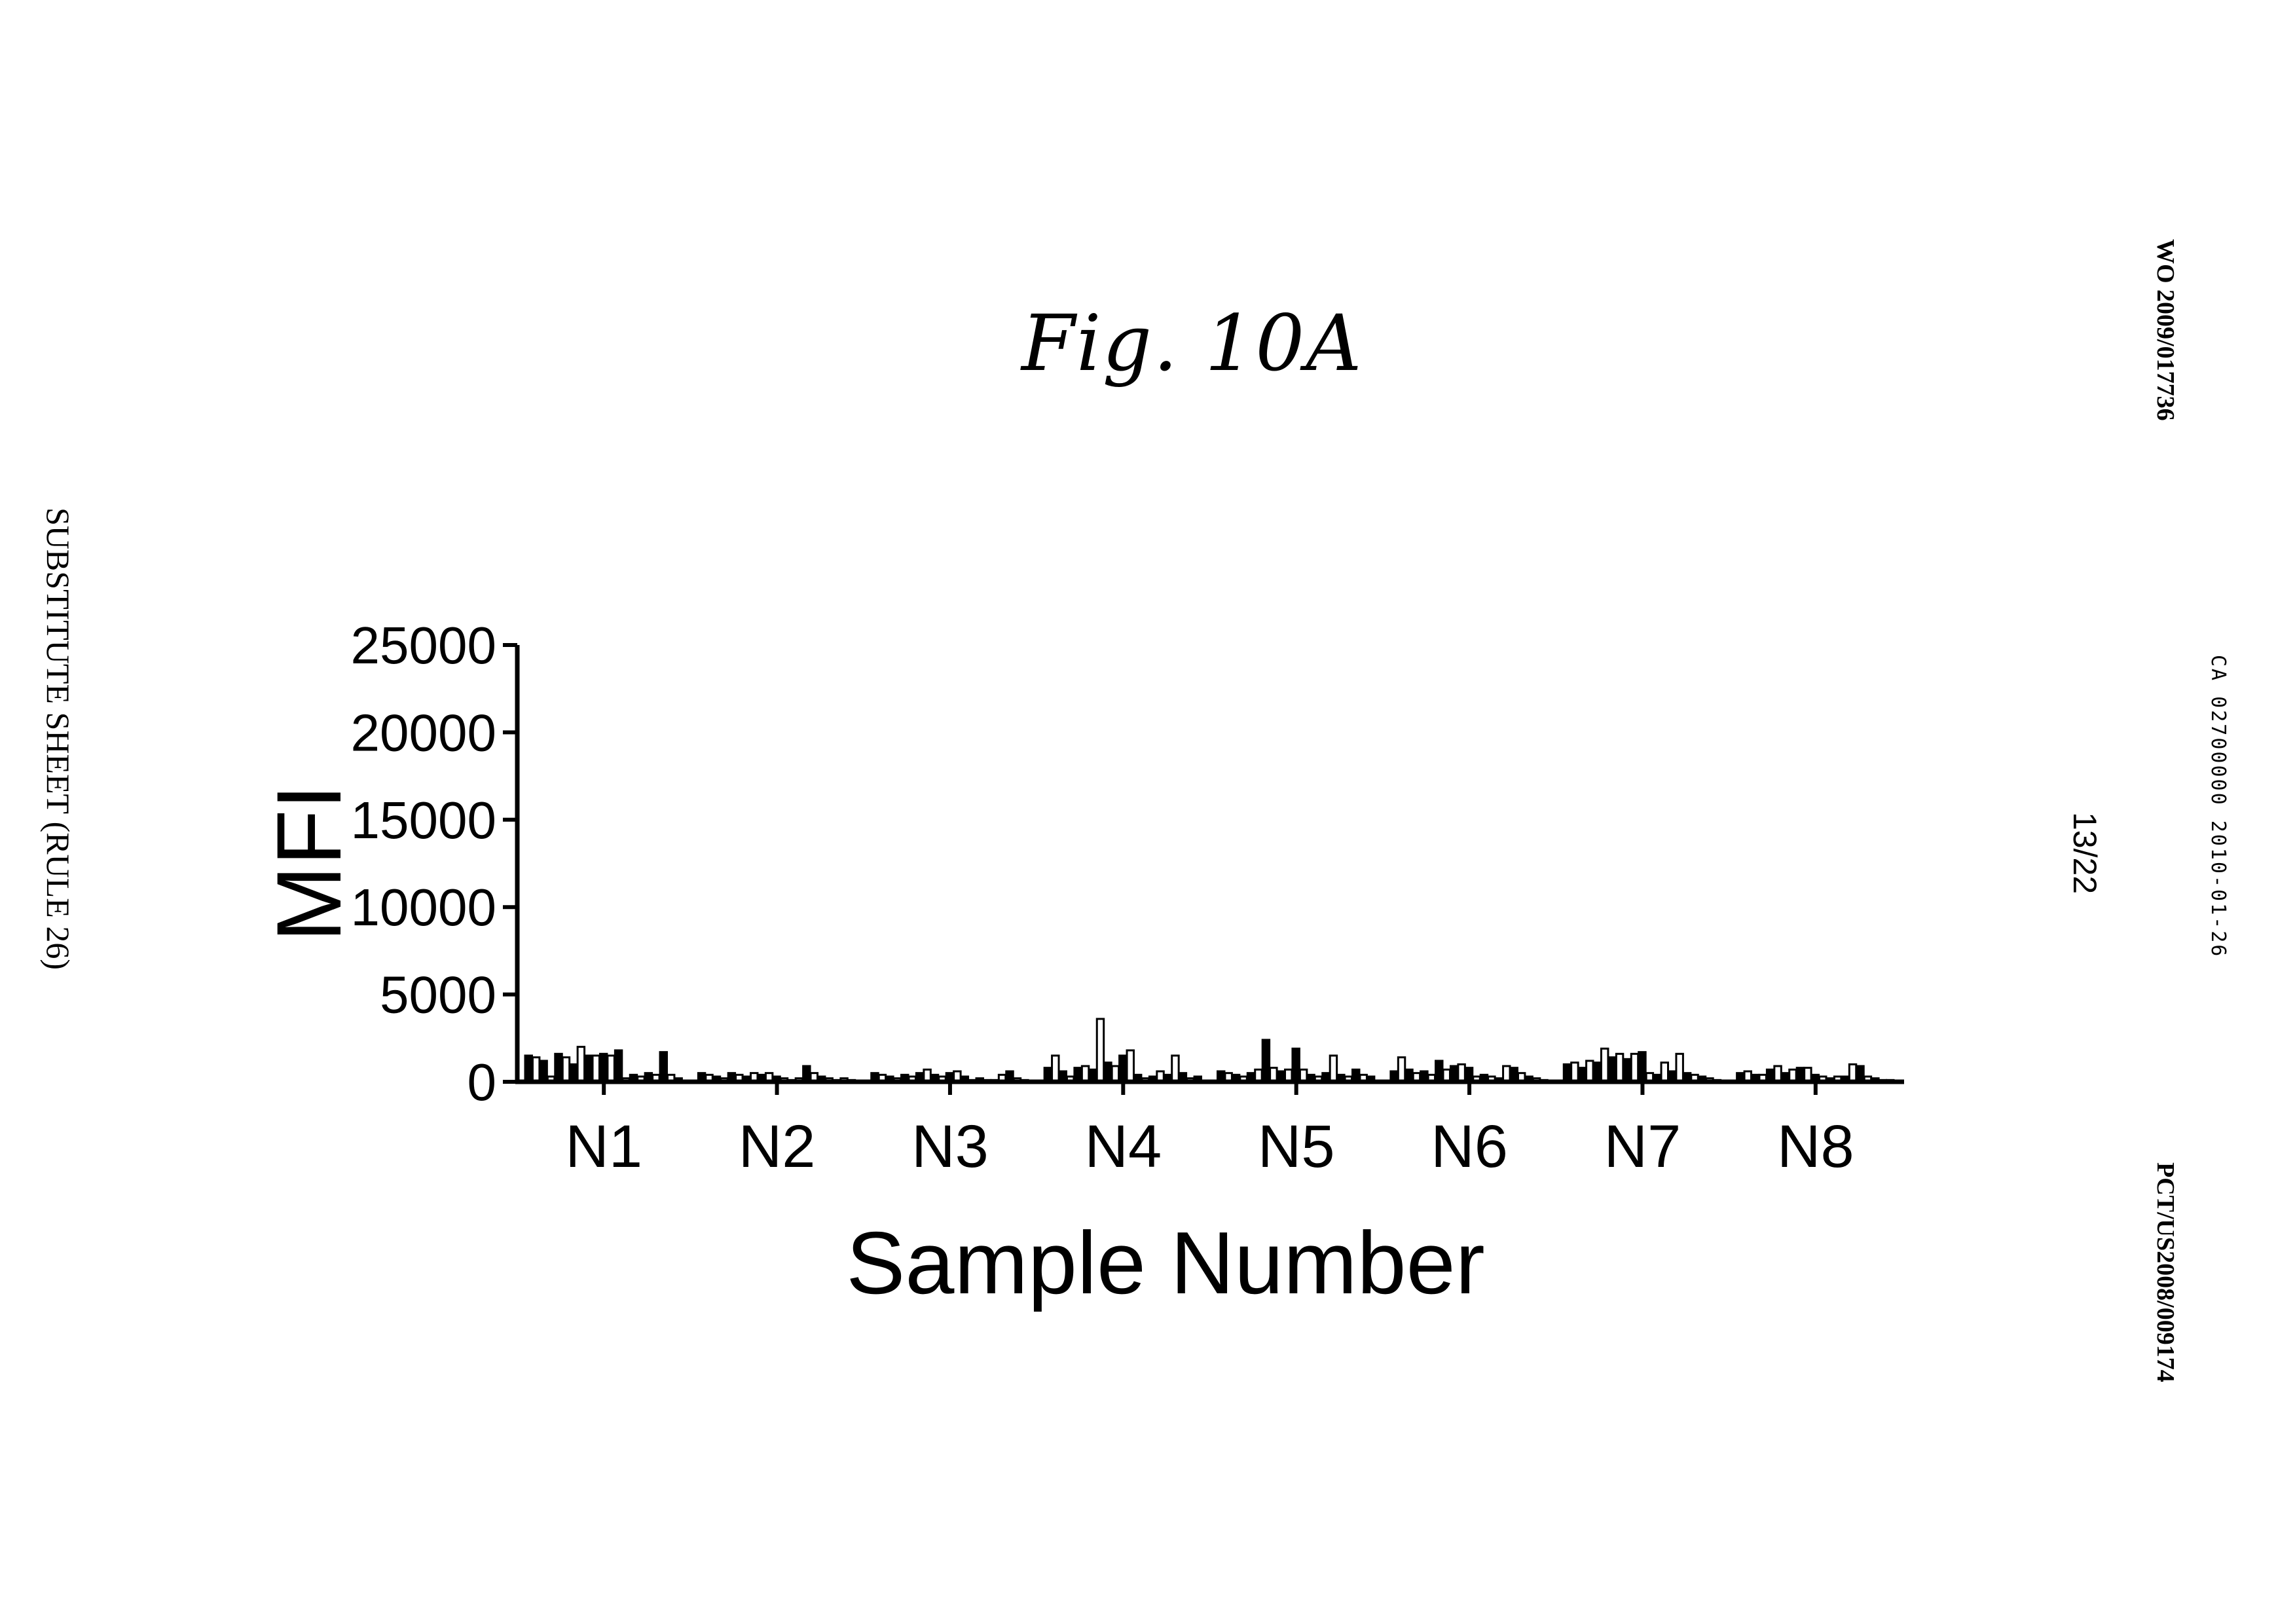  I want to click on y-tick-label: 0, so click(482, 1082).